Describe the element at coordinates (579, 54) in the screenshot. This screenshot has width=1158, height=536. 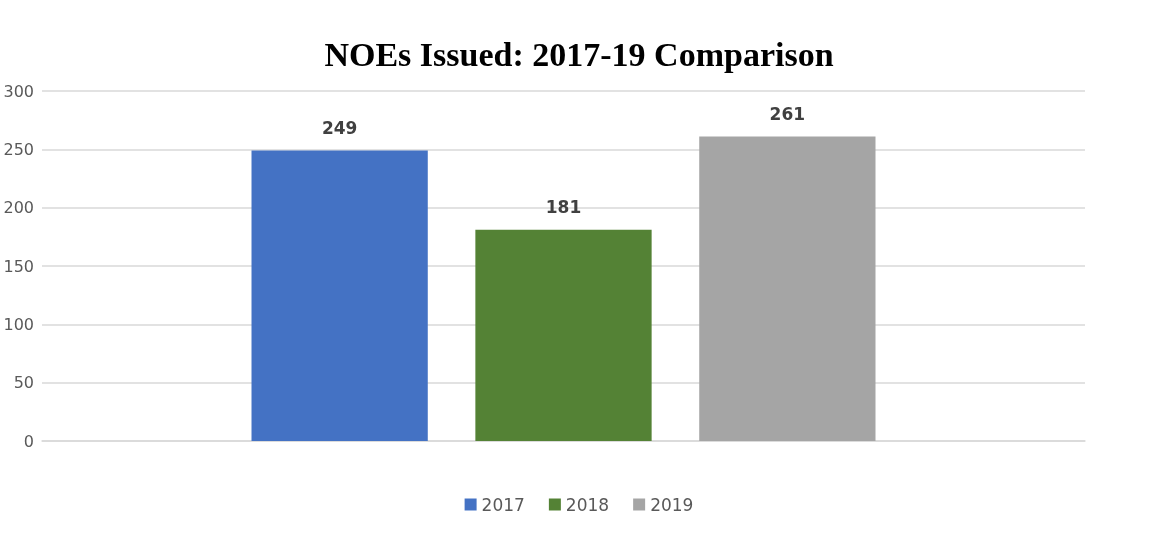
I see `chart-title: NOEs Issued: 2017-19 Comparison` at that location.